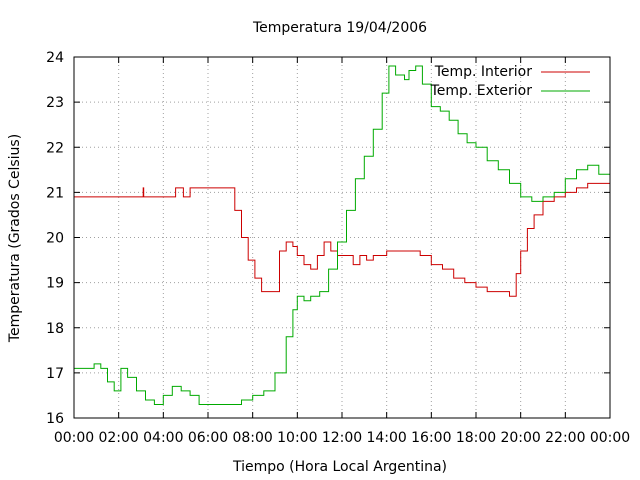 This screenshot has height=480, width=640. Describe the element at coordinates (208, 438) in the screenshot. I see `x-tick-label: 06:00` at that location.